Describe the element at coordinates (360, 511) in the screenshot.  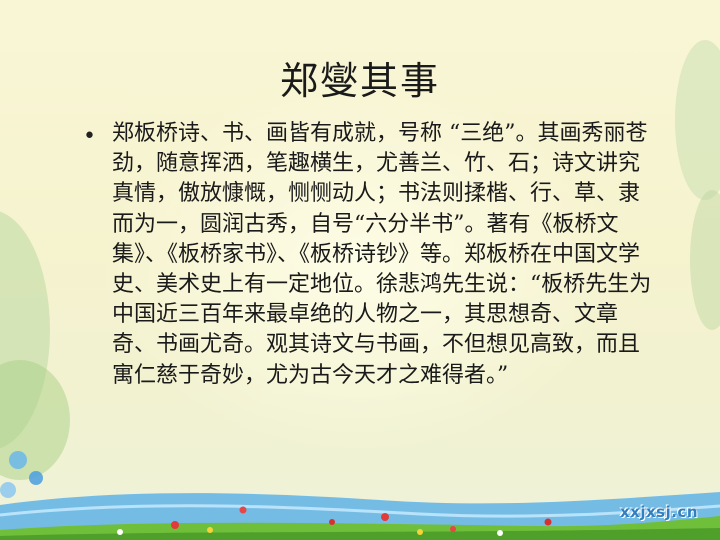
I see `water-highlight` at that location.